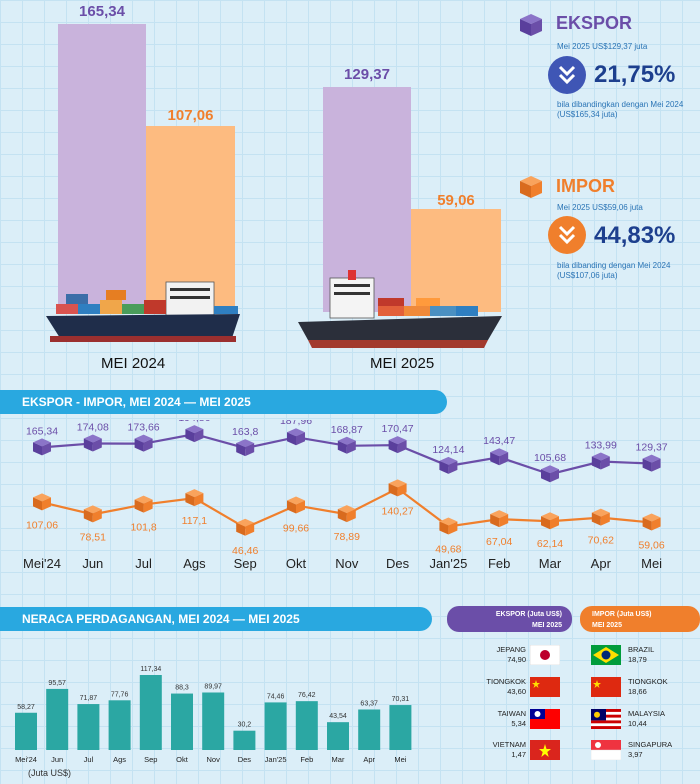 The image size is (700, 784). What do you see at coordinates (216, 619) in the screenshot?
I see `bar-section-banner: NERACA PERDAGANGAN, MEI 2024 — MEI 2025` at bounding box center [216, 619].